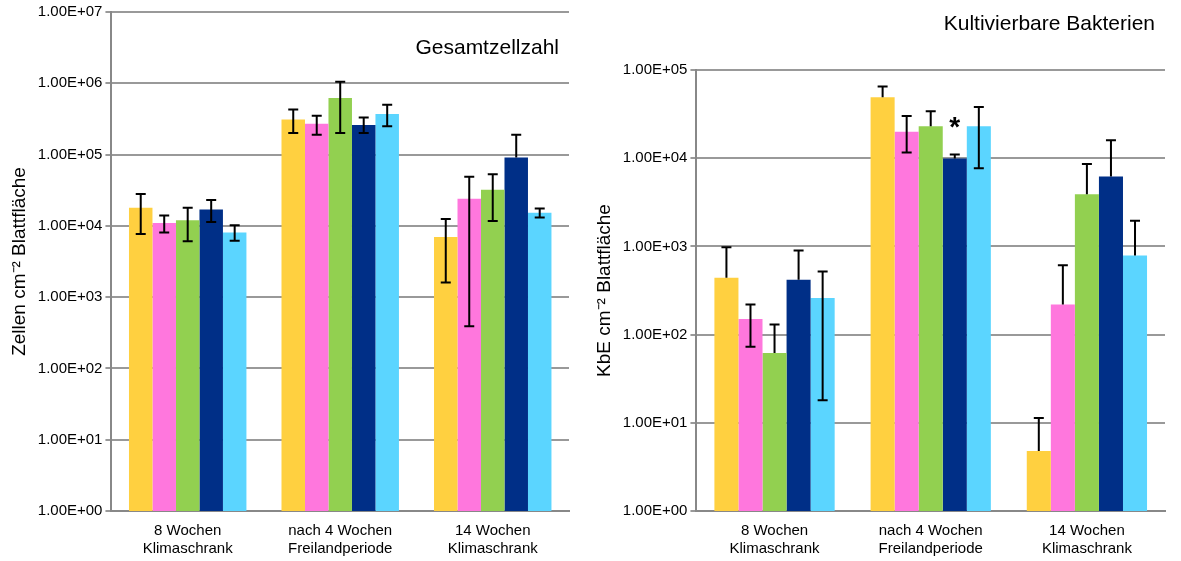 This screenshot has width=1181, height=561. Describe the element at coordinates (603, 290) in the screenshot. I see `y-axis-title: KbE cm⁻² Blattfläche` at that location.